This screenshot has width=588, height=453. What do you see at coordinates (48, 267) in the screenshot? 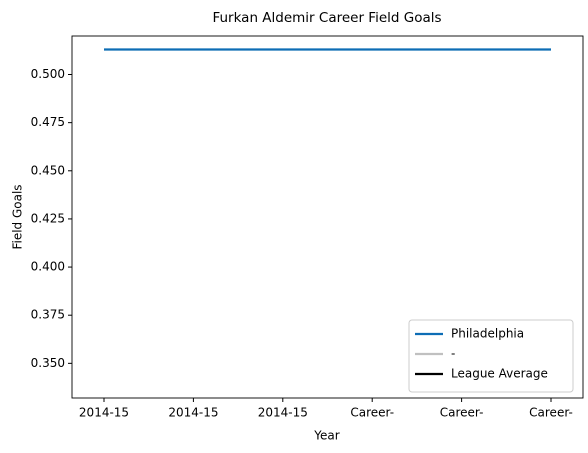
I see `y-tick-label: 0.400` at bounding box center [48, 267].